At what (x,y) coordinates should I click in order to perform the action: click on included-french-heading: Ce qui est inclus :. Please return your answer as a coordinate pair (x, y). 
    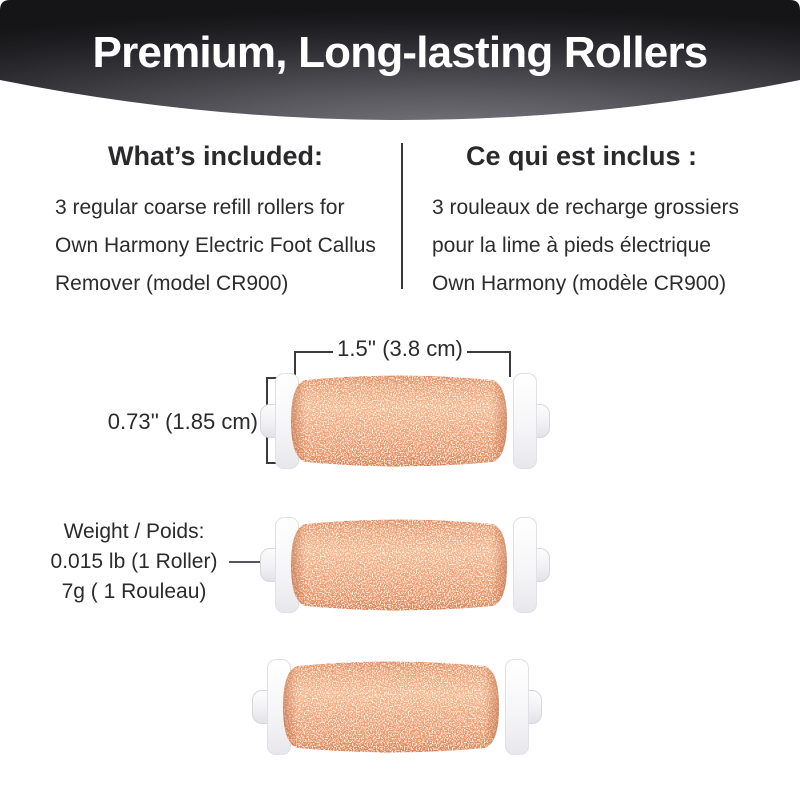
    Looking at the image, I should click on (581, 156).